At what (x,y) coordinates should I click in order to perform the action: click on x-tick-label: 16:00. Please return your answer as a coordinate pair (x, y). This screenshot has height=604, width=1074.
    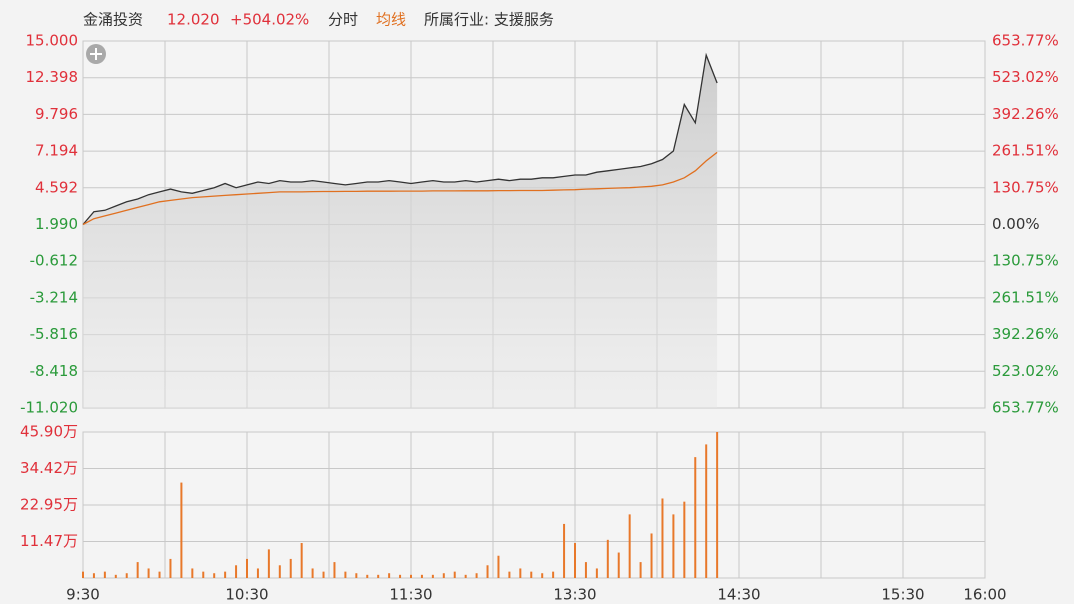
    Looking at the image, I should click on (984, 595).